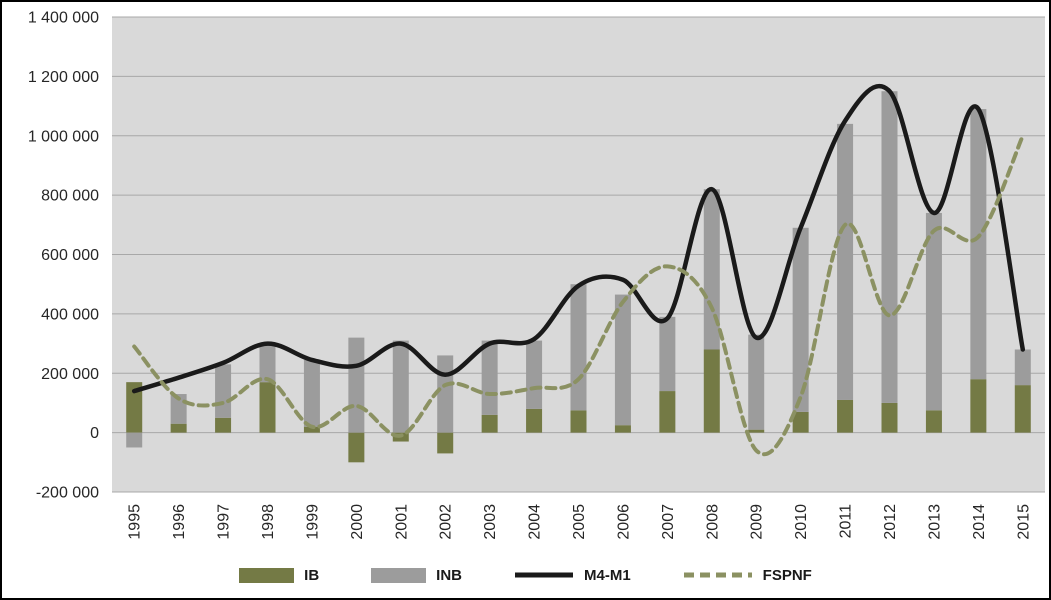  Describe the element at coordinates (446, 522) in the screenshot. I see `x-axis-tick-label: 2002` at that location.